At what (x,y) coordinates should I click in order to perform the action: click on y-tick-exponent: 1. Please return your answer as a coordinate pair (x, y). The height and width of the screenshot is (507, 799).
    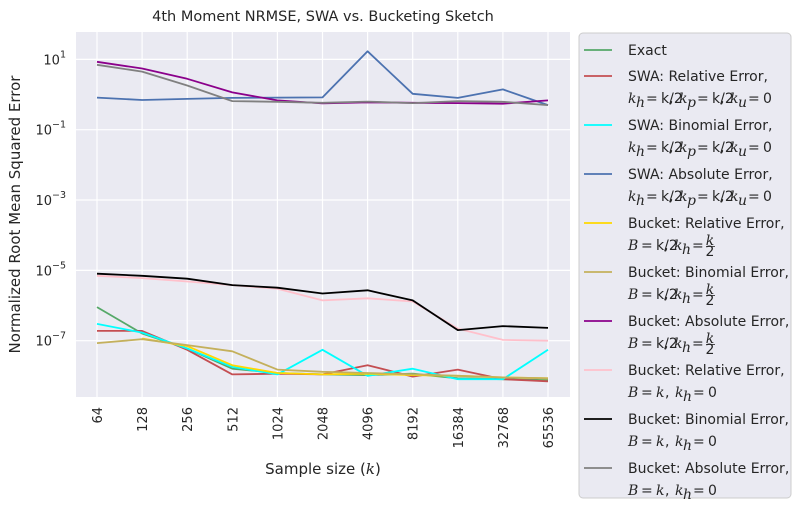
    Looking at the image, I should click on (63, 54).